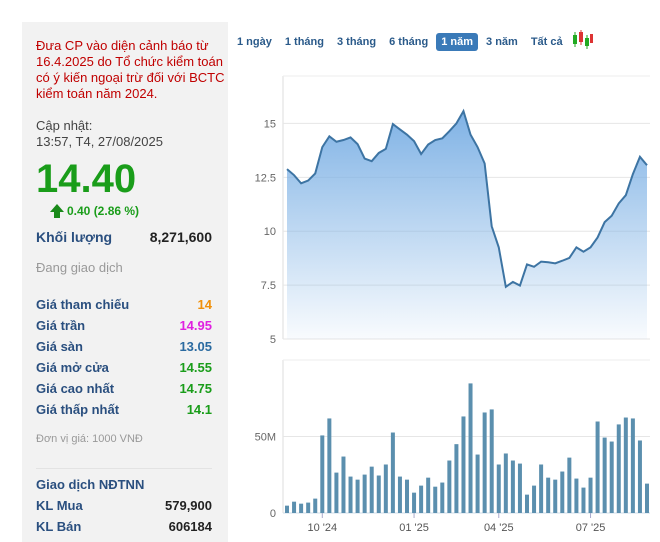  I want to click on price-label: Giá trần, so click(61, 325).